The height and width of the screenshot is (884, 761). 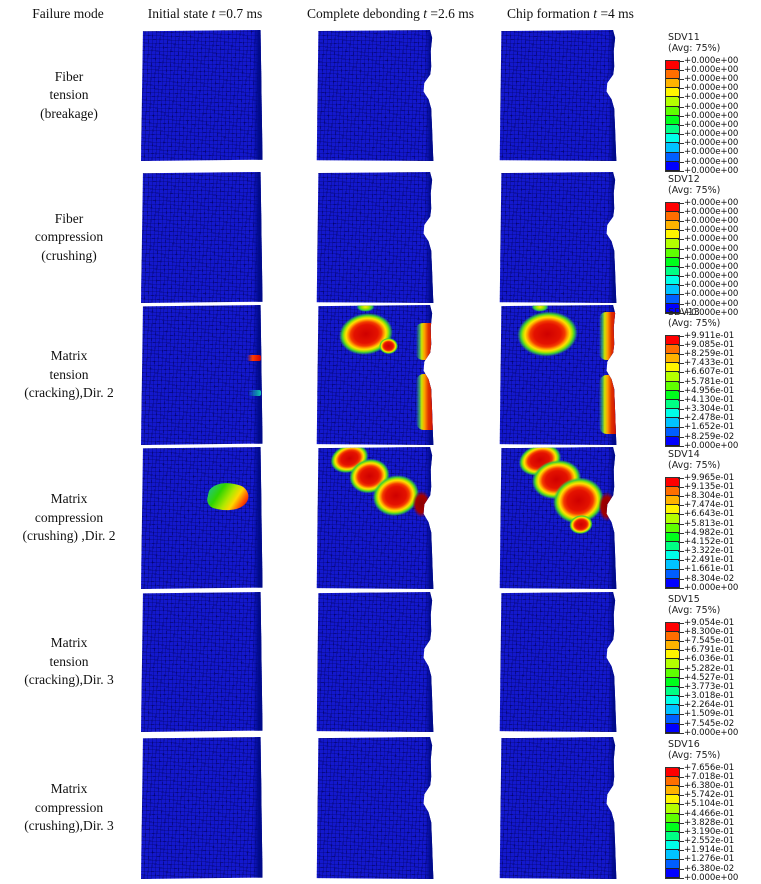 What do you see at coordinates (709, 785) in the screenshot?
I see `tick-value: +6.380e-01` at bounding box center [709, 785].